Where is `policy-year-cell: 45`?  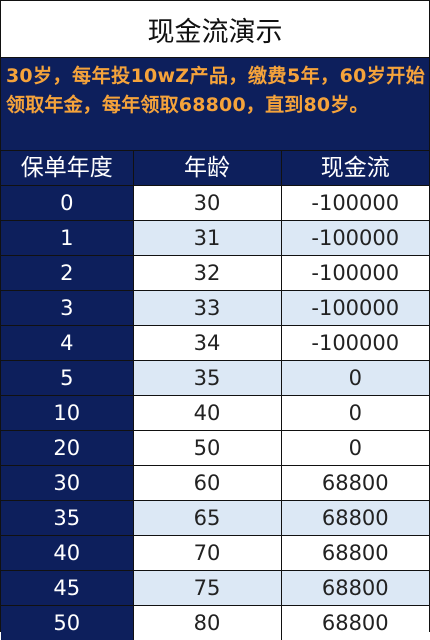 policy-year-cell: 45 is located at coordinates (67, 588).